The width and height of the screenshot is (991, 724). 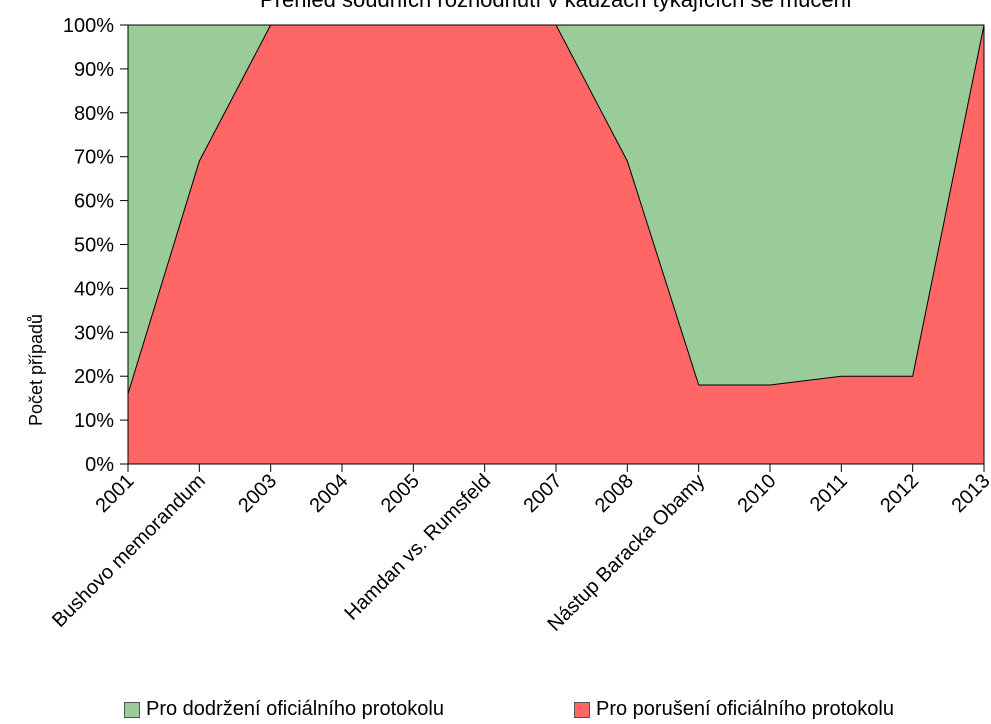 What do you see at coordinates (829, 493) in the screenshot?
I see `x-tick-label: 2011` at bounding box center [829, 493].